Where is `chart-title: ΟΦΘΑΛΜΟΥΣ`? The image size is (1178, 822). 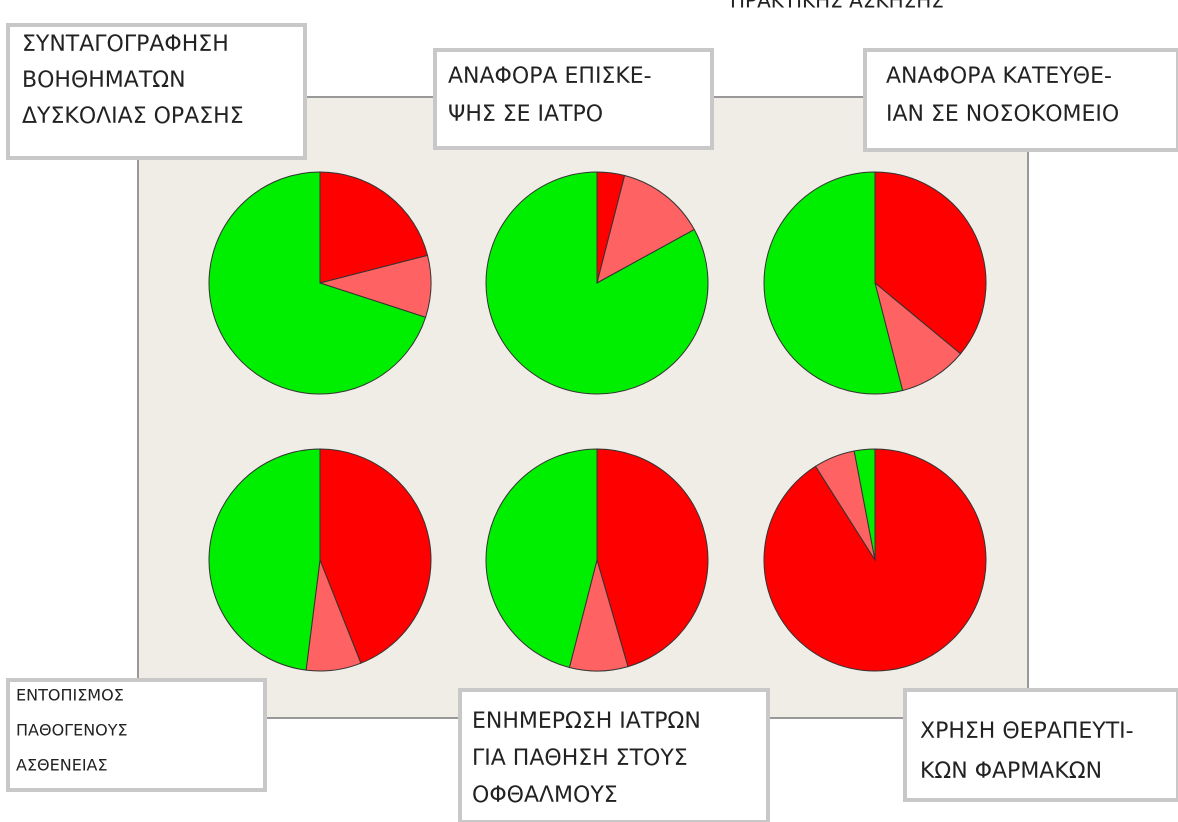
chart-title: ΟΦΘΑΛΜΟΥΣ is located at coordinates (545, 795).